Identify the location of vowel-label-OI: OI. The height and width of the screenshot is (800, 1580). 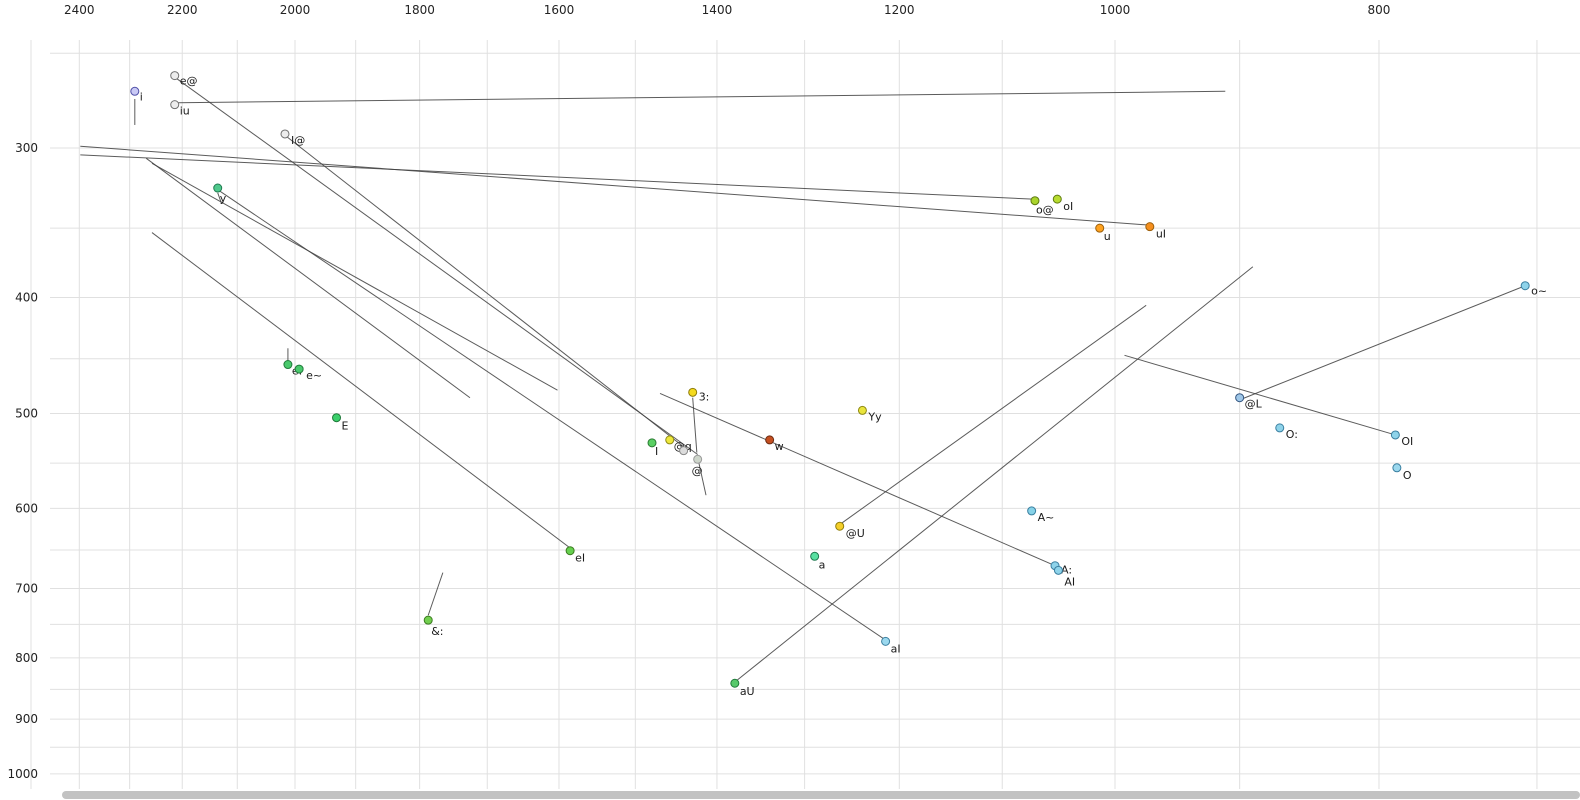
(1407, 441).